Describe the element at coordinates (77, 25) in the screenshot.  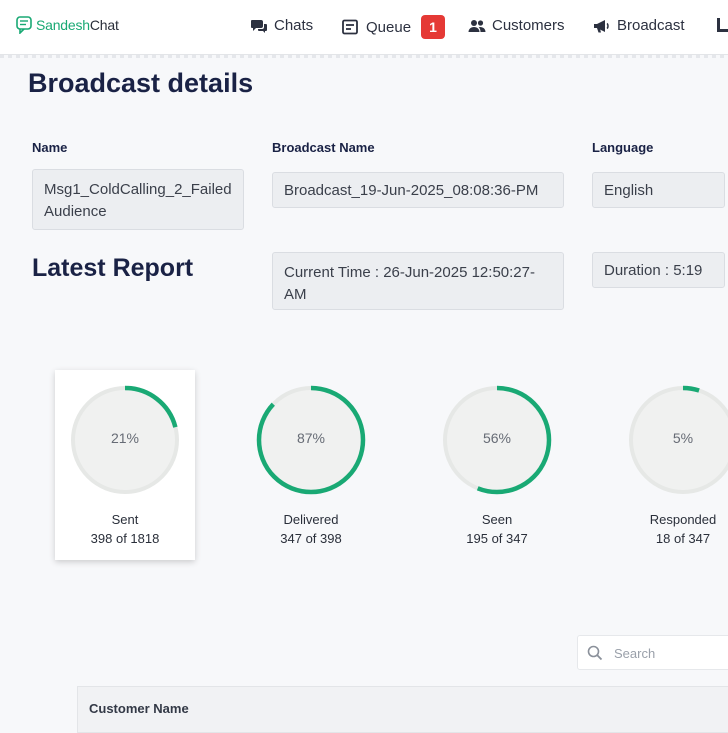
I see `brand-name: SandeshChat` at that location.